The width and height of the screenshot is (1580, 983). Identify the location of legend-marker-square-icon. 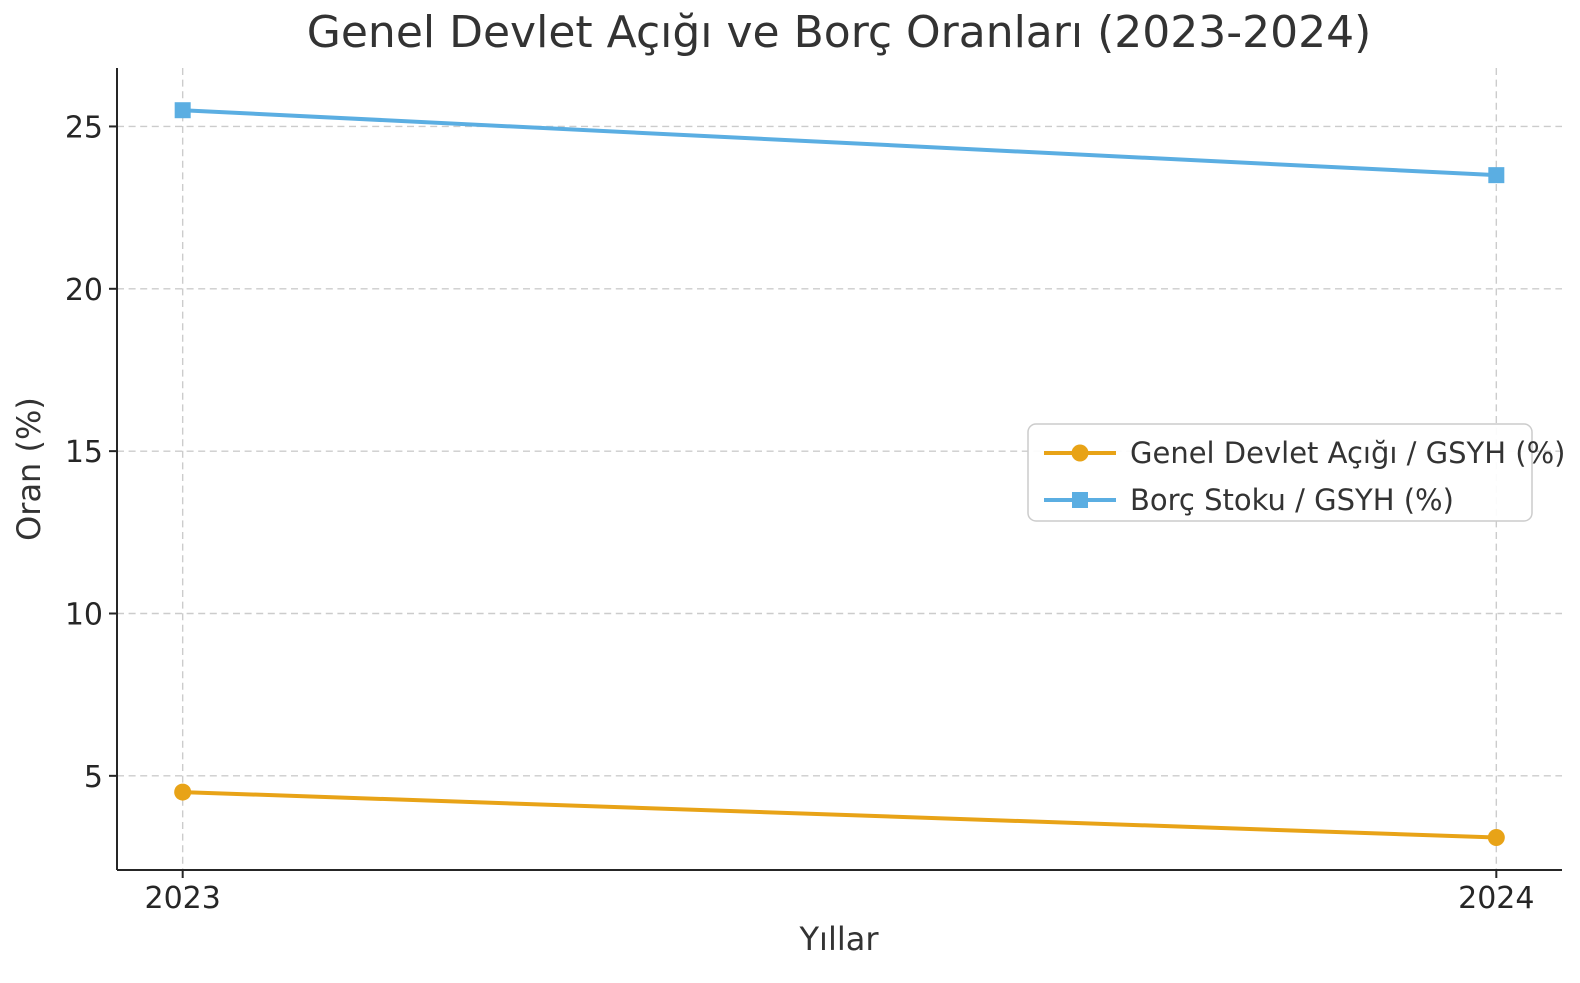
(1080, 500).